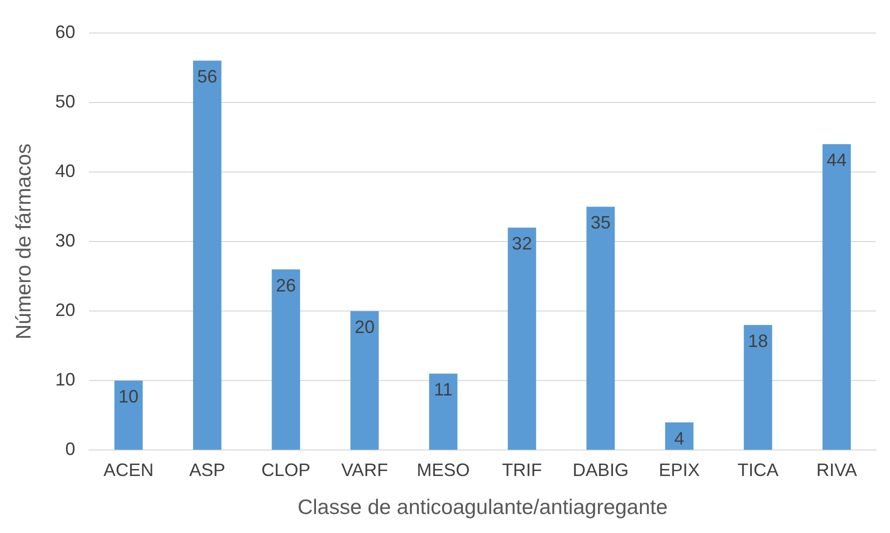 This screenshot has width=890, height=533. What do you see at coordinates (836, 160) in the screenshot?
I see `data-label: 44` at bounding box center [836, 160].